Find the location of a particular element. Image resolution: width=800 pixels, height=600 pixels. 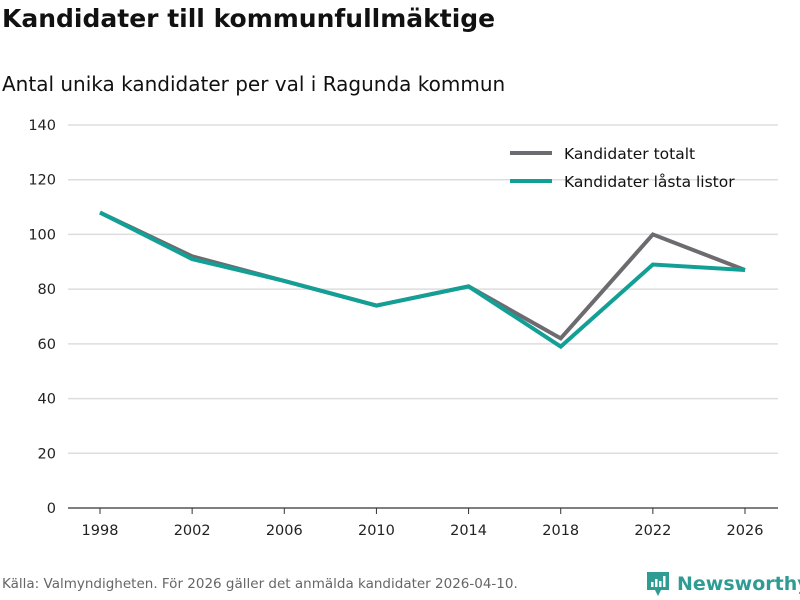

brand-name: Newsworthy is located at coordinates (738, 584).